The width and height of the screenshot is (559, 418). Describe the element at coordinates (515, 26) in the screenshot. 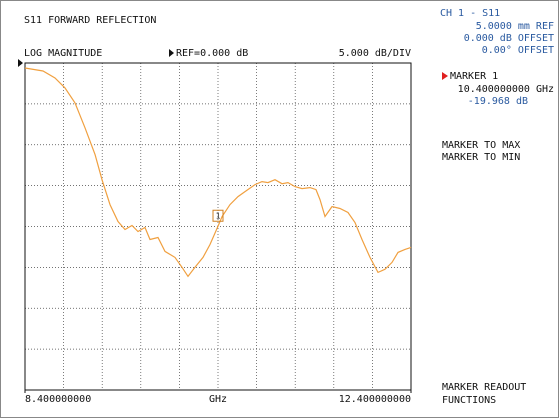

I see `panel-line: 5.0000 mm REF` at that location.